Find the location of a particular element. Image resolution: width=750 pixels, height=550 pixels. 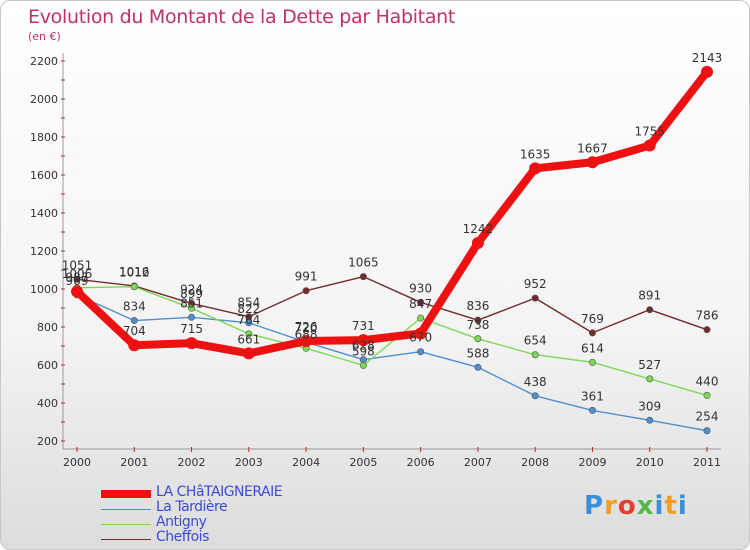

proxiti-logo: Proxiti is located at coordinates (636, 506).